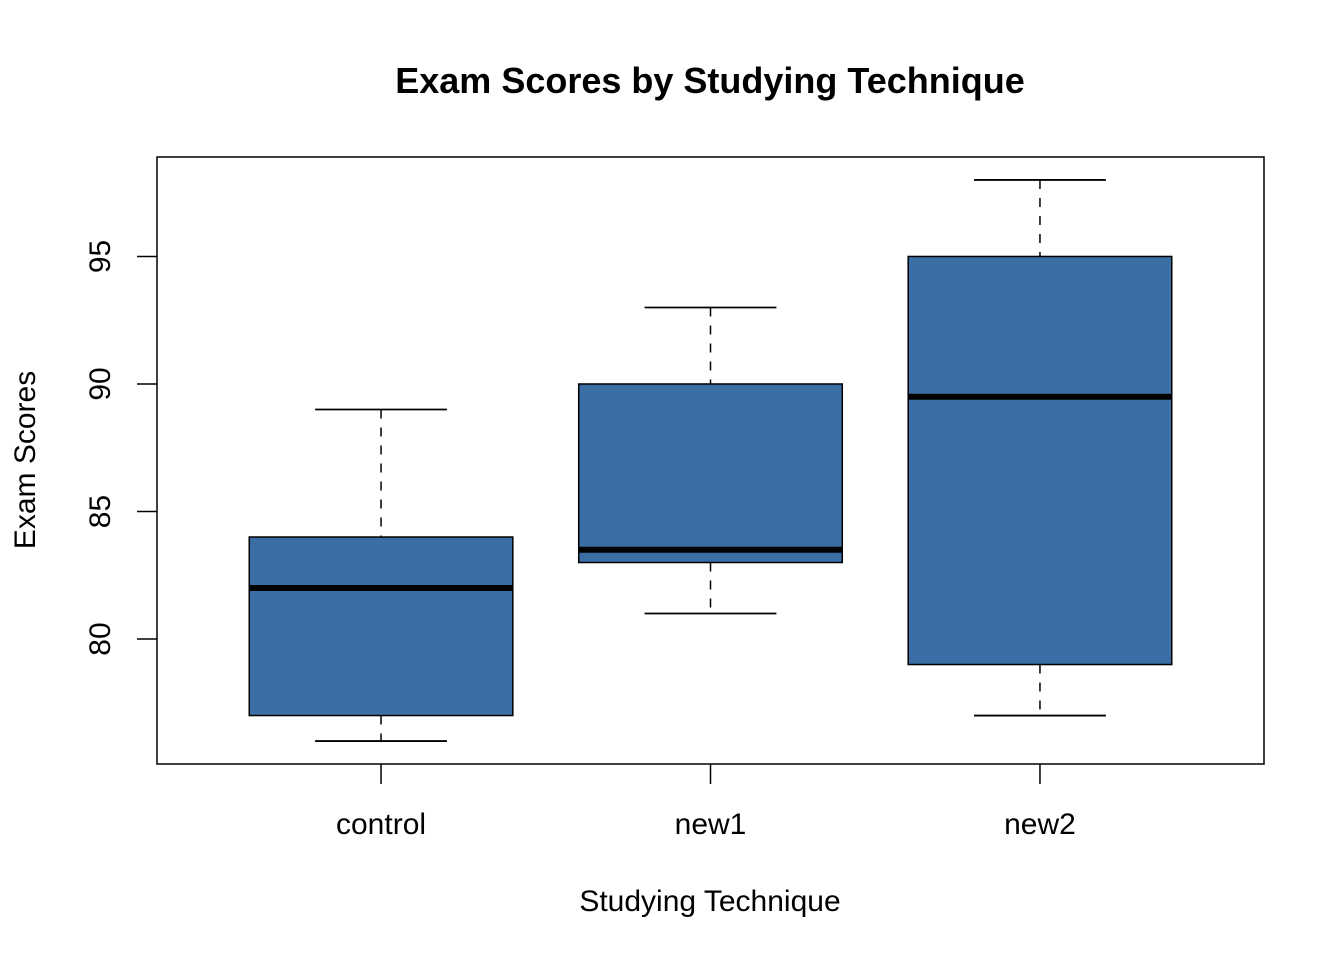  Describe the element at coordinates (120, 448) in the screenshot. I see `y-axis: 80 85 90 95` at that location.